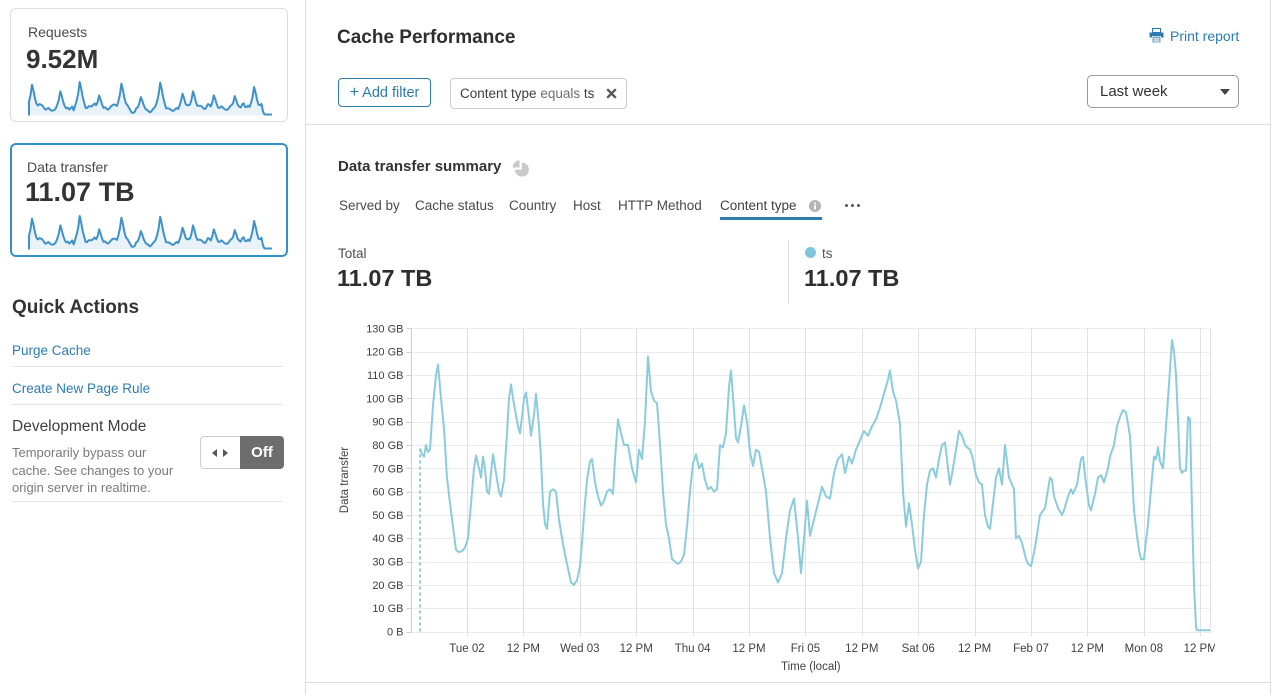  Describe the element at coordinates (384, 329) in the screenshot. I see `svg-text: 130 GB` at that location.